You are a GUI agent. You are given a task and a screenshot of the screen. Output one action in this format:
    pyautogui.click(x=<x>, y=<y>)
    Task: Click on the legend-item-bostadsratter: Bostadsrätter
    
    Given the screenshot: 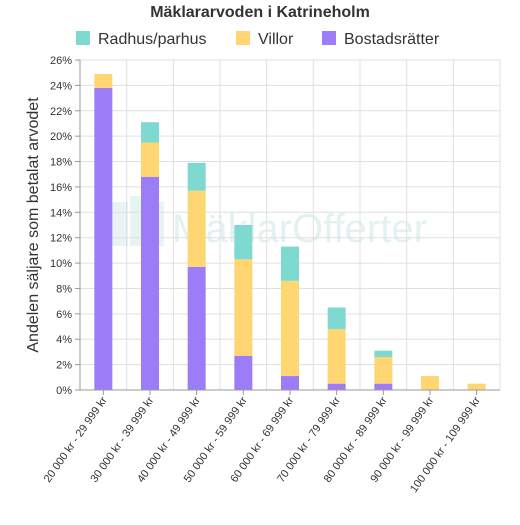 What is the action you would take?
    pyautogui.click(x=381, y=39)
    